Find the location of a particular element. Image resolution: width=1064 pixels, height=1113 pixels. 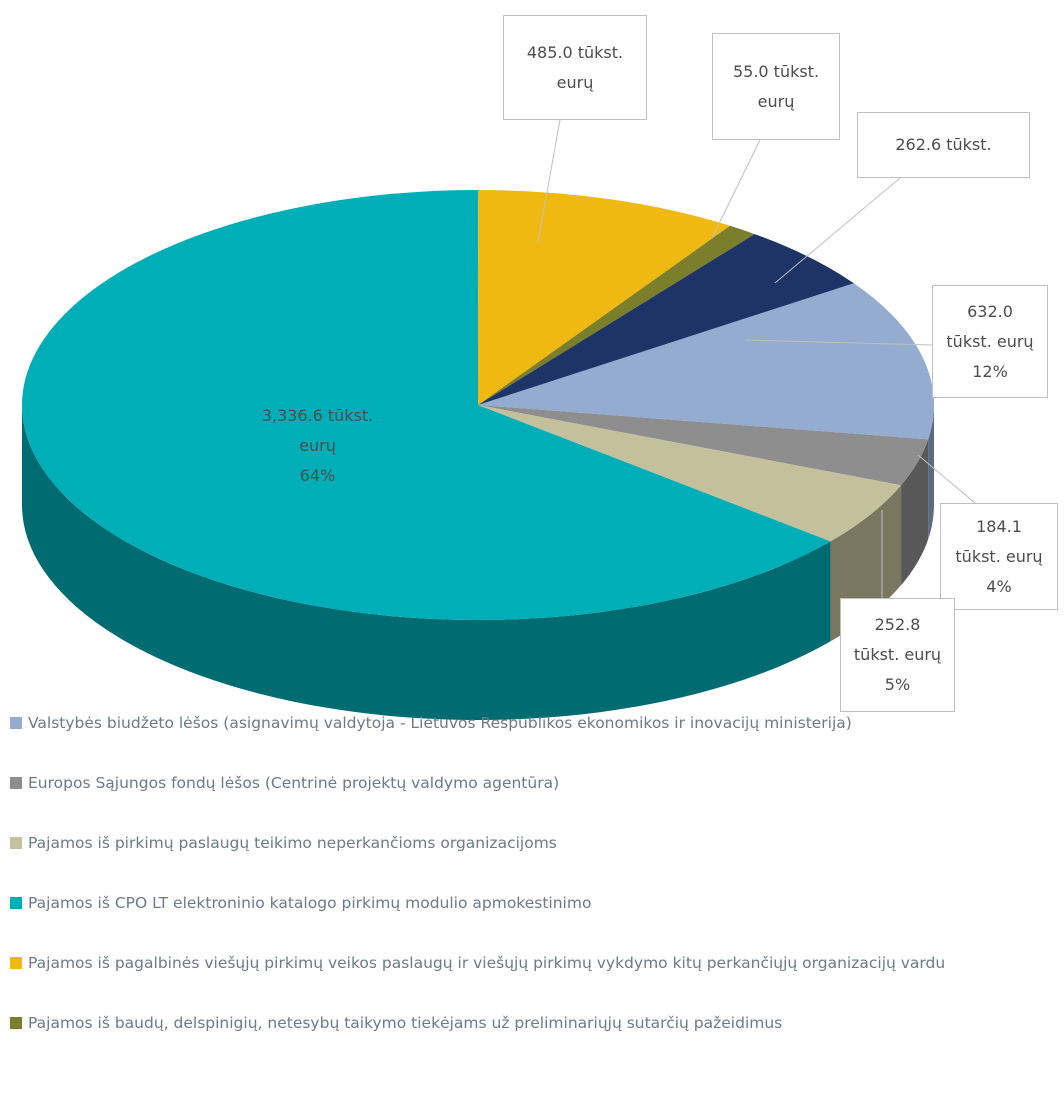

data-label: 262.6 tūkst. is located at coordinates (943, 145).